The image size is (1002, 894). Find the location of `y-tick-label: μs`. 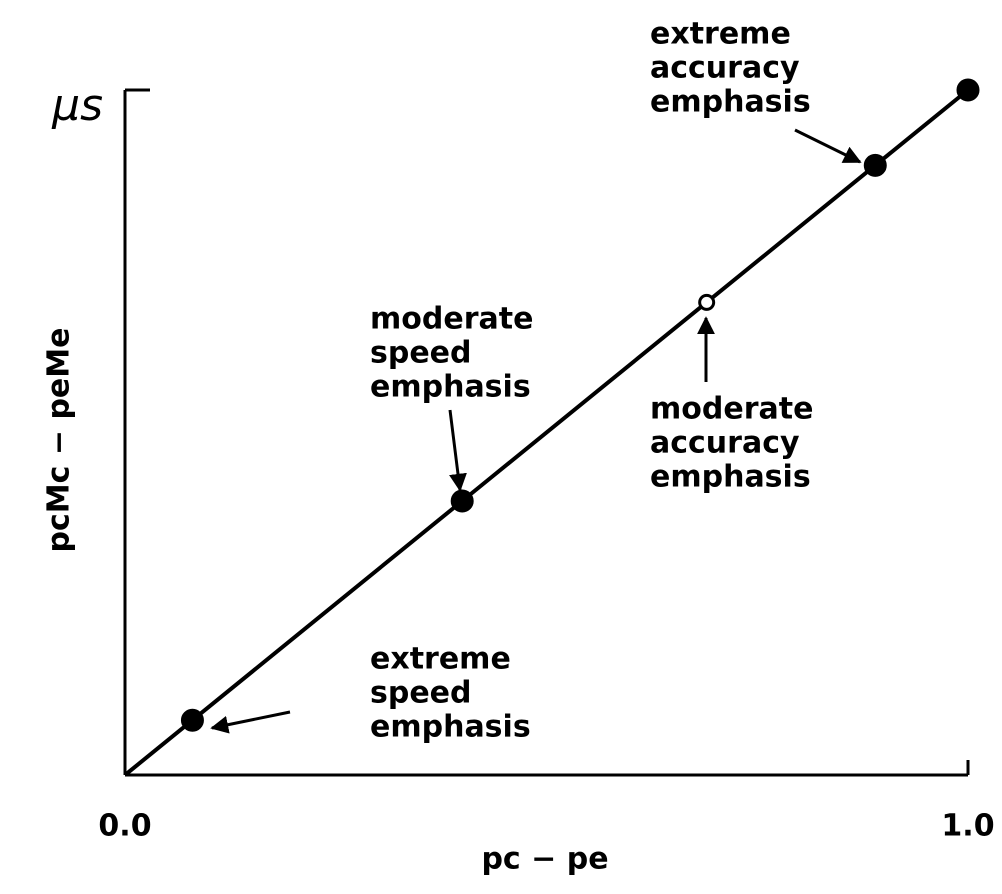

y-tick-label: μs is located at coordinates (77, 105).